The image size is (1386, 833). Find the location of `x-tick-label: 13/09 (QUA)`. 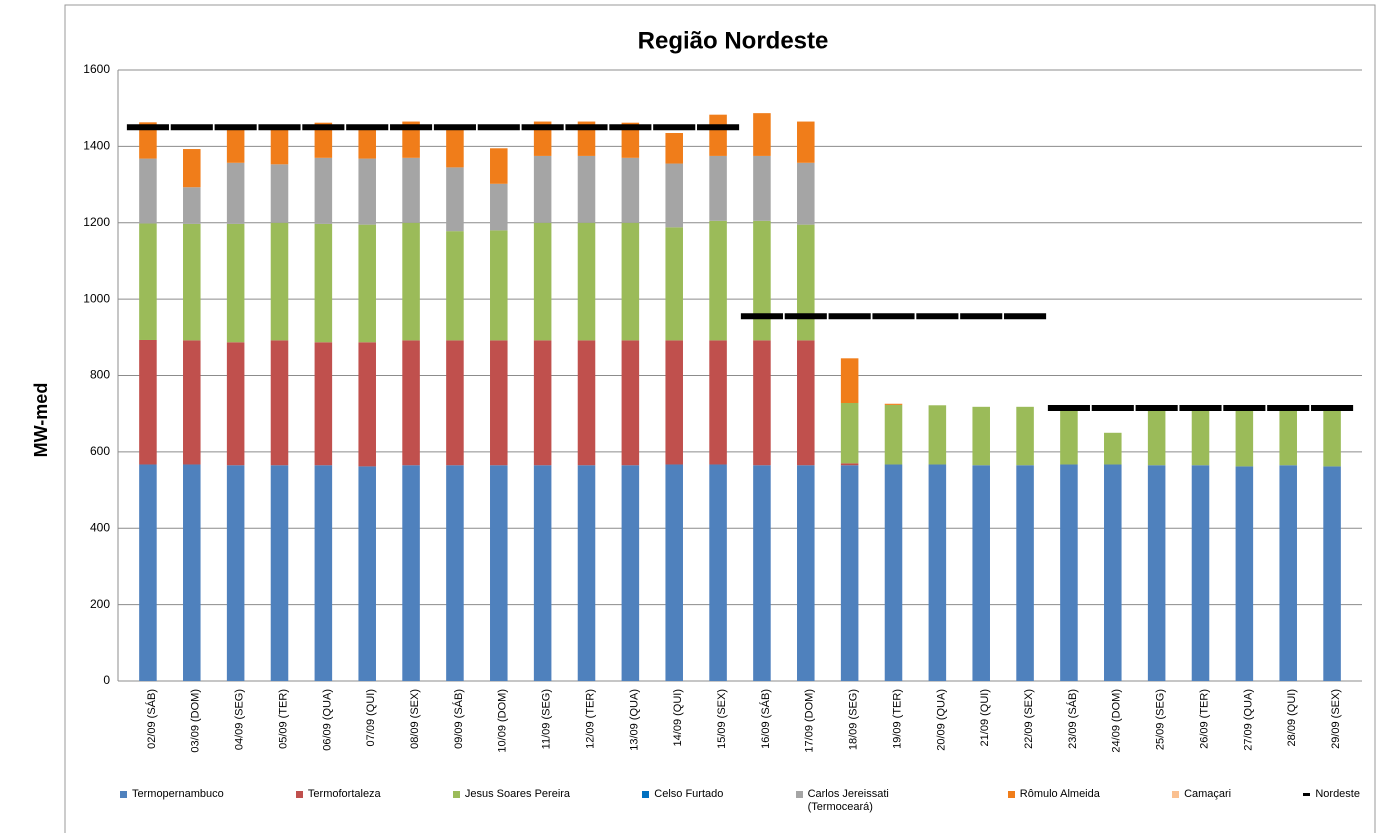

x-tick-label: 13/09 (QUA) is located at coordinates (634, 720).